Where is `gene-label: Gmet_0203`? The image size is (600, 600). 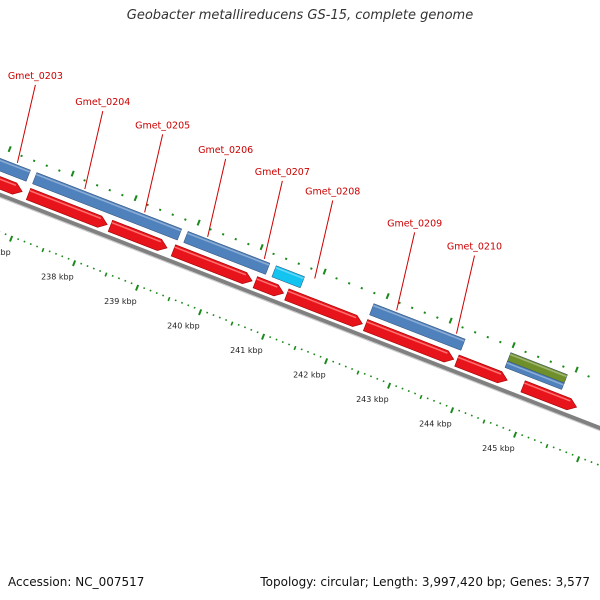 gene-label: Gmet_0203 is located at coordinates (35, 76).